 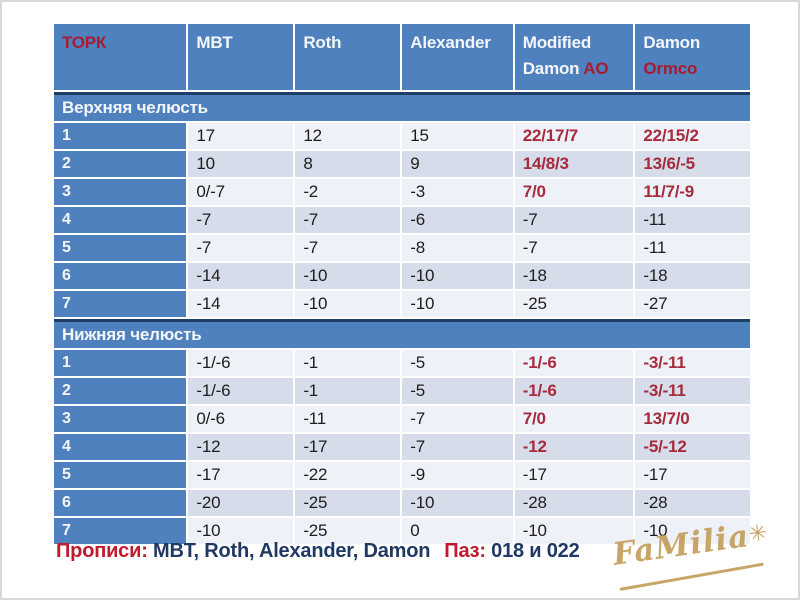 I want to click on section-row-0: Верхняя челюсть, so click(x=402, y=106).